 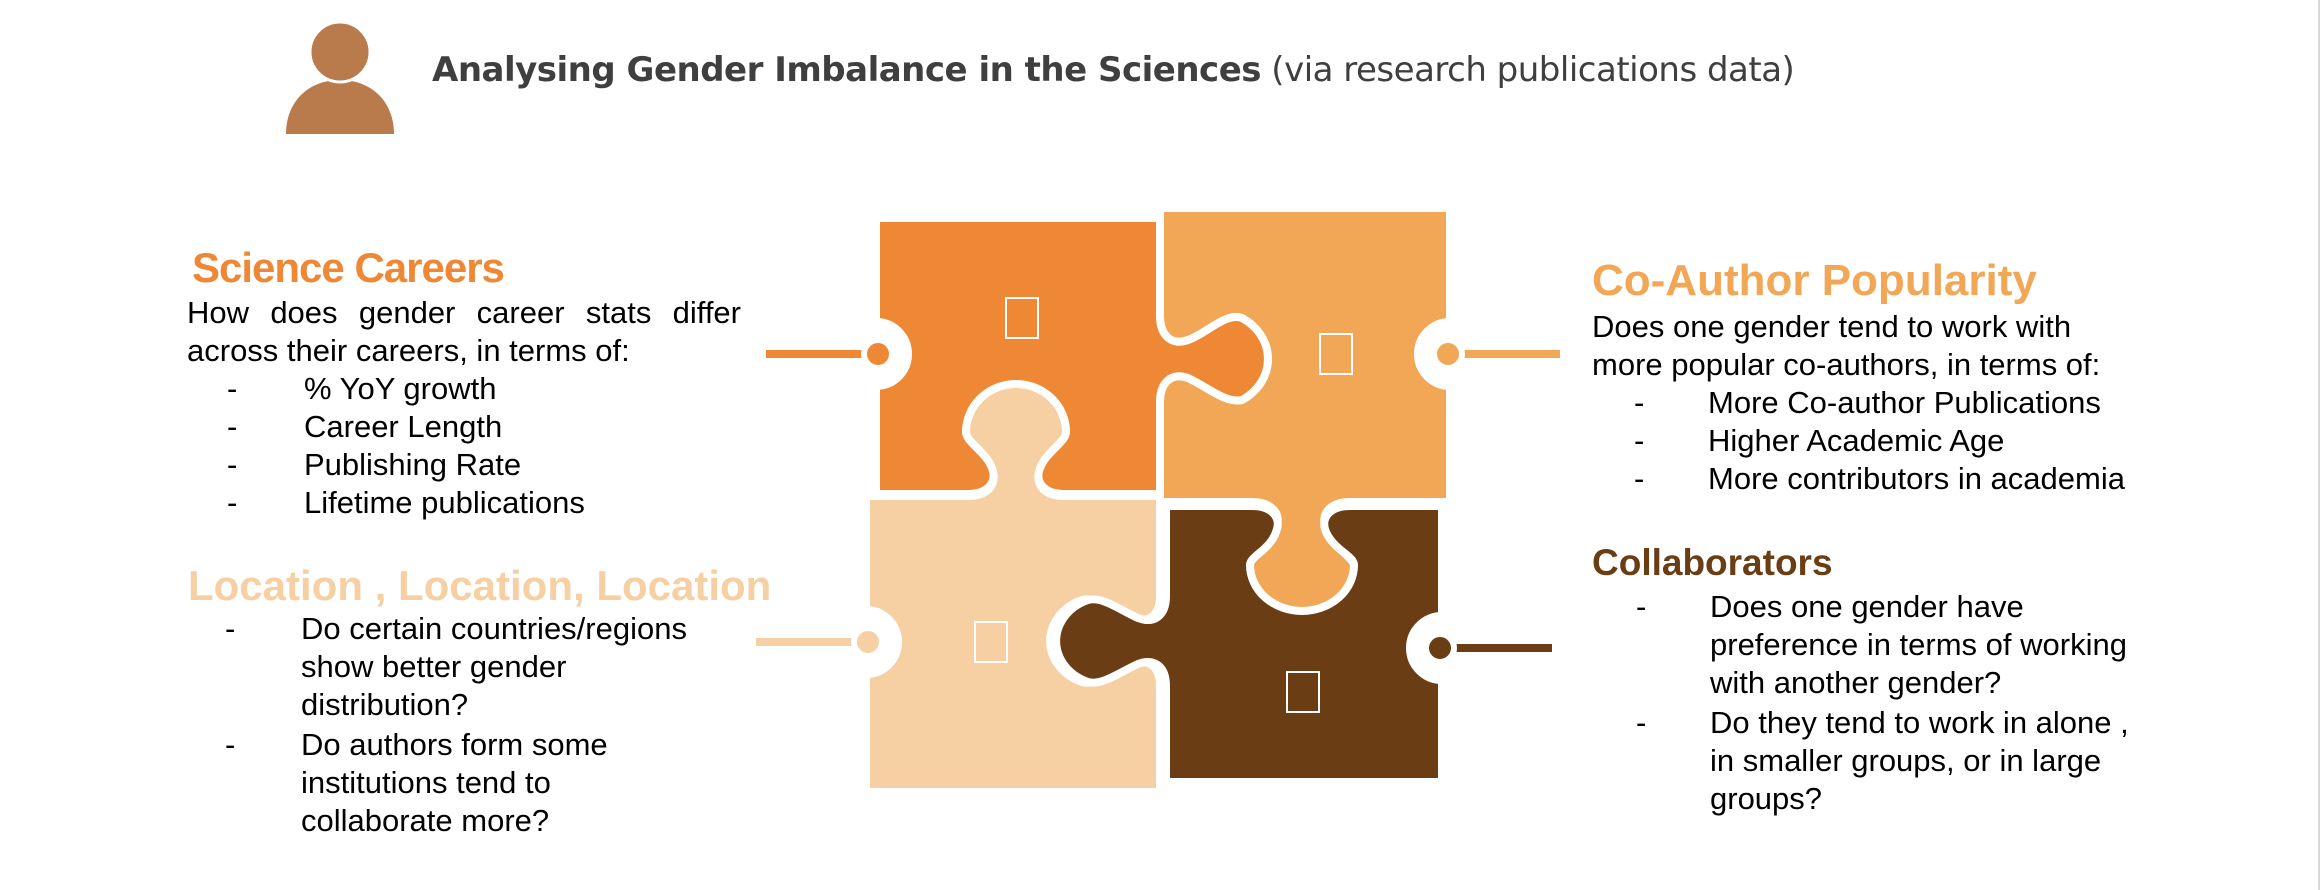 What do you see at coordinates (480, 585) in the screenshot?
I see `location-heading: Location , Location, Location` at bounding box center [480, 585].